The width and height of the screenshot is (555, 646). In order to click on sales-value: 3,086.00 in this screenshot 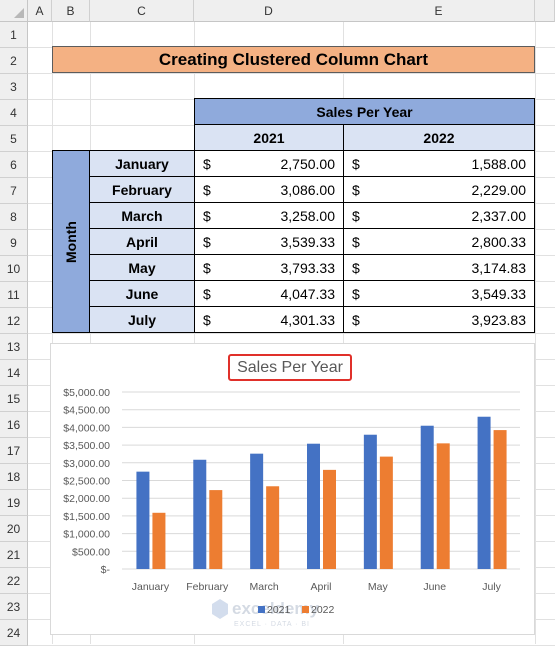, I will do `click(308, 189)`.